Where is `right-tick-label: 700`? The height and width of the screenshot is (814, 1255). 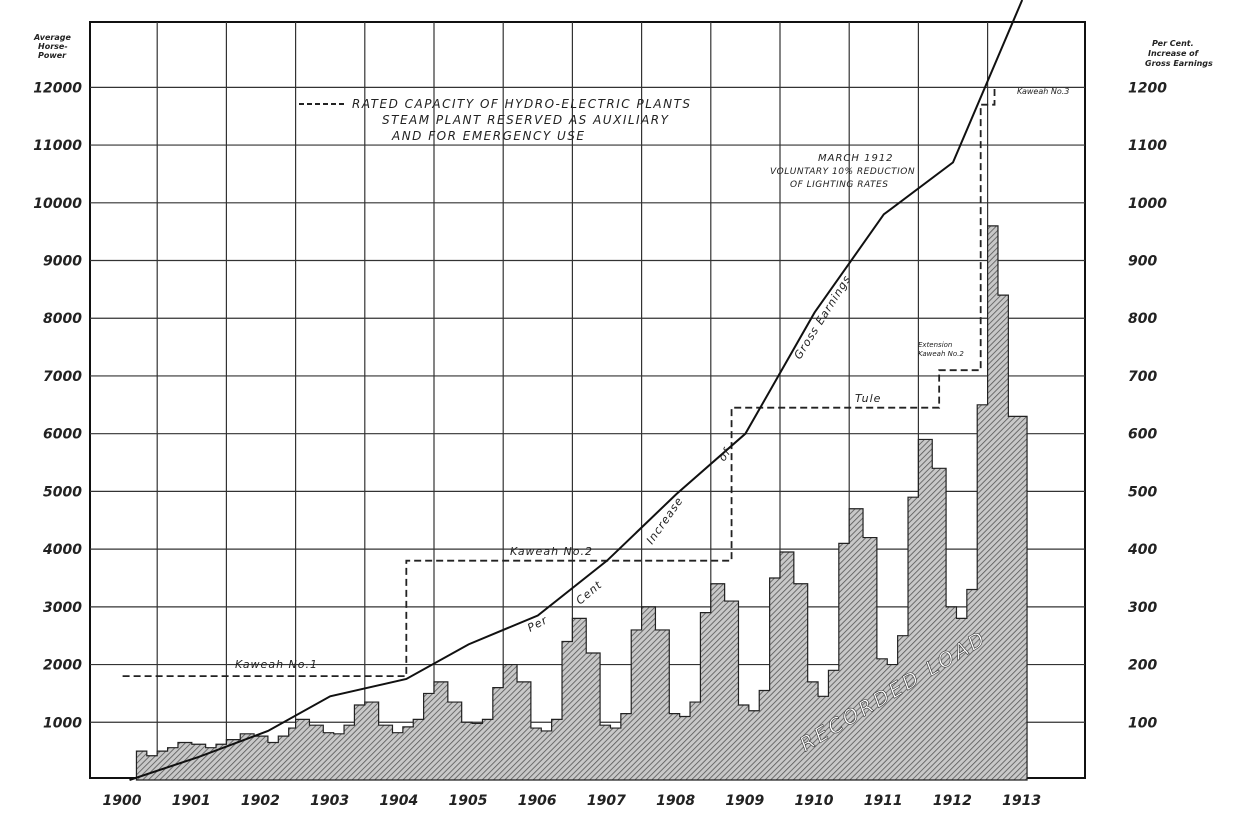
right-tick-label: 700 is located at coordinates (1142, 377).